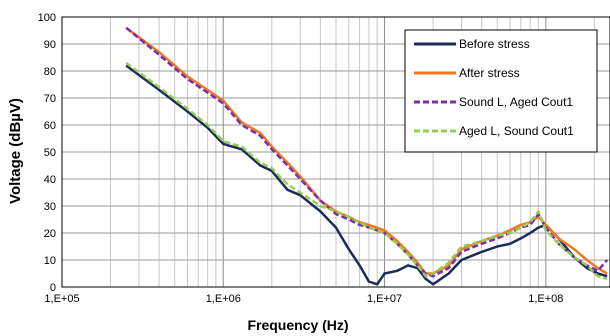  Describe the element at coordinates (516, 131) in the screenshot. I see `legend-label: Aged L, Sound Cout1` at that location.